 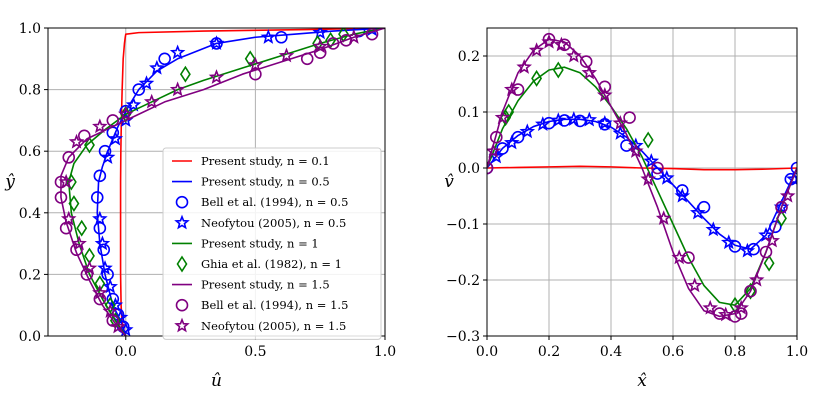 I want to click on left-y-tick-label: 1.0, so click(x=30, y=29).